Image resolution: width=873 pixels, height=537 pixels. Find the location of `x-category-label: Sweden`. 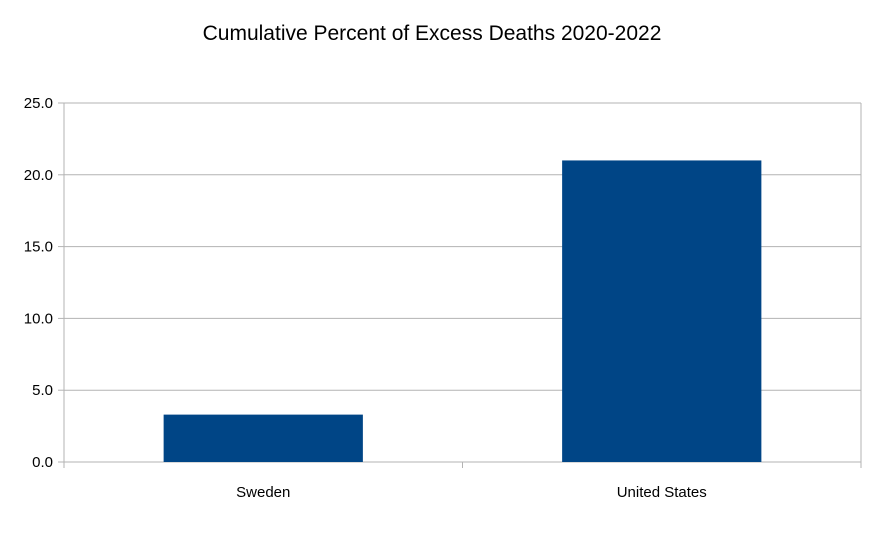

x-category-label: Sweden is located at coordinates (263, 492).